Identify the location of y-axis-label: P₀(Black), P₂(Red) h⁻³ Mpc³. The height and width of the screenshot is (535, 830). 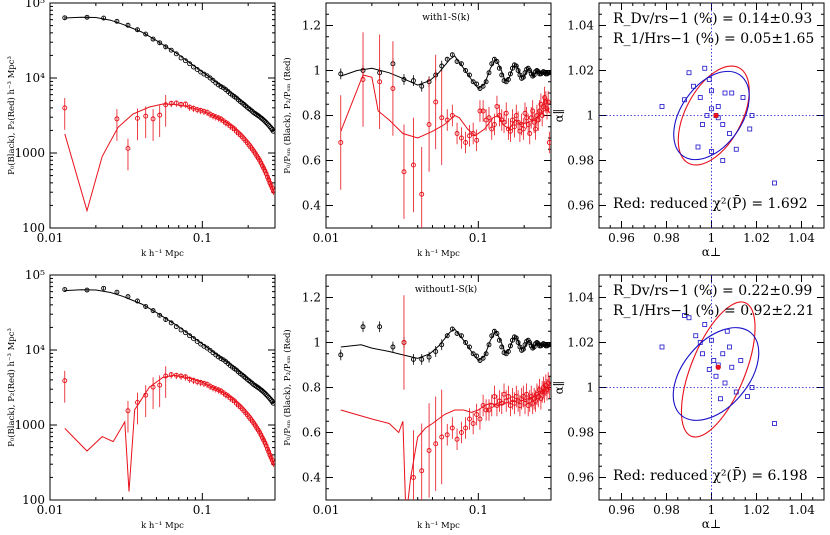
(11, 387).